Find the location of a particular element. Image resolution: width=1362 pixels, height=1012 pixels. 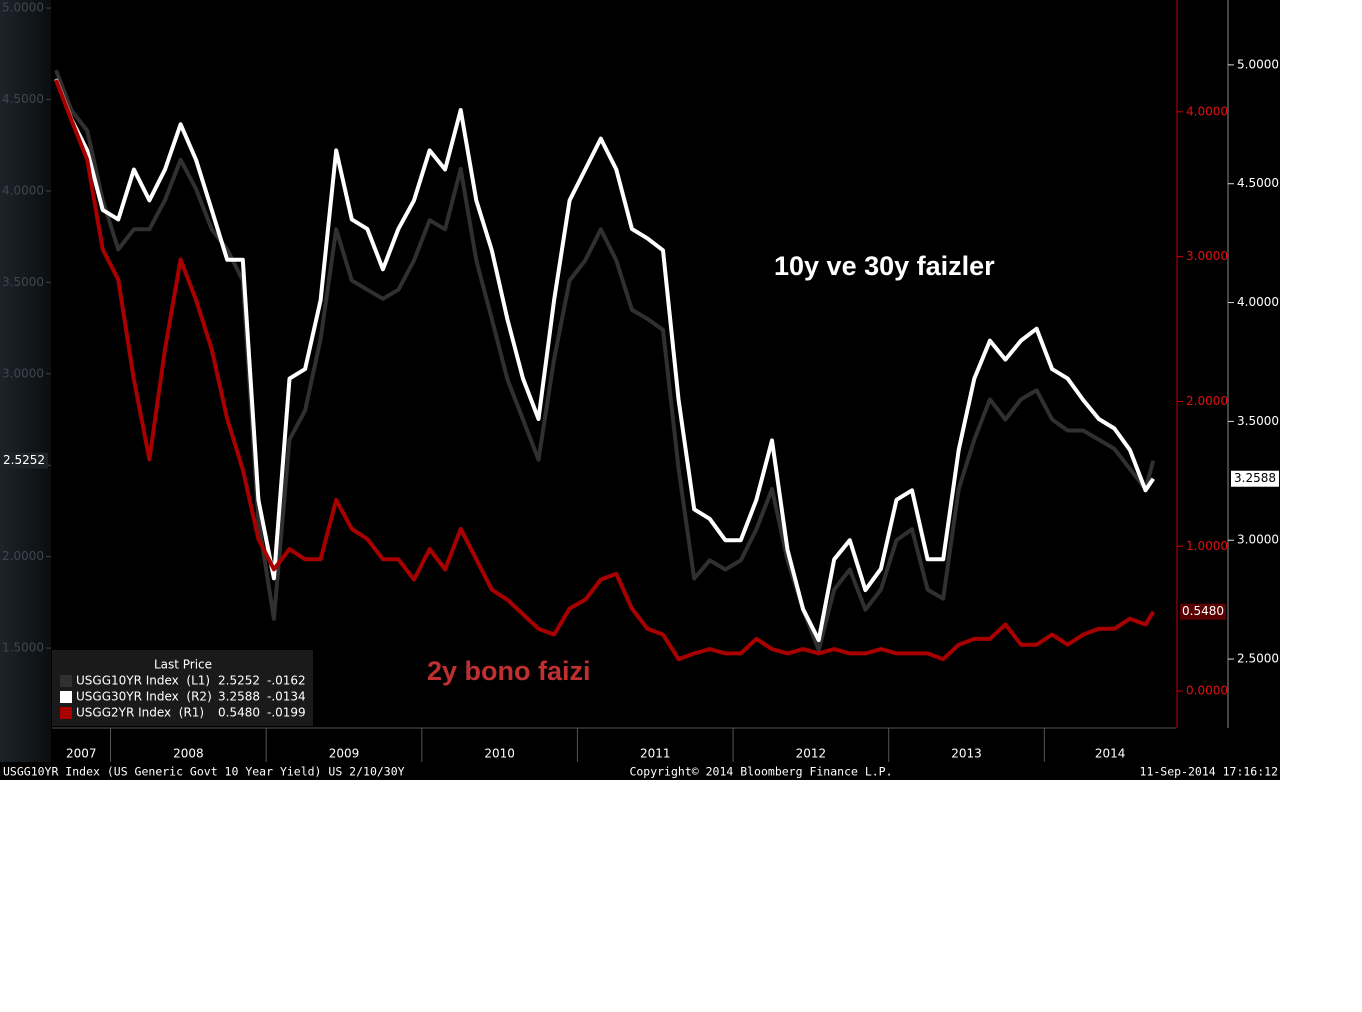

x-tick-label: 2013 is located at coordinates (966, 754).